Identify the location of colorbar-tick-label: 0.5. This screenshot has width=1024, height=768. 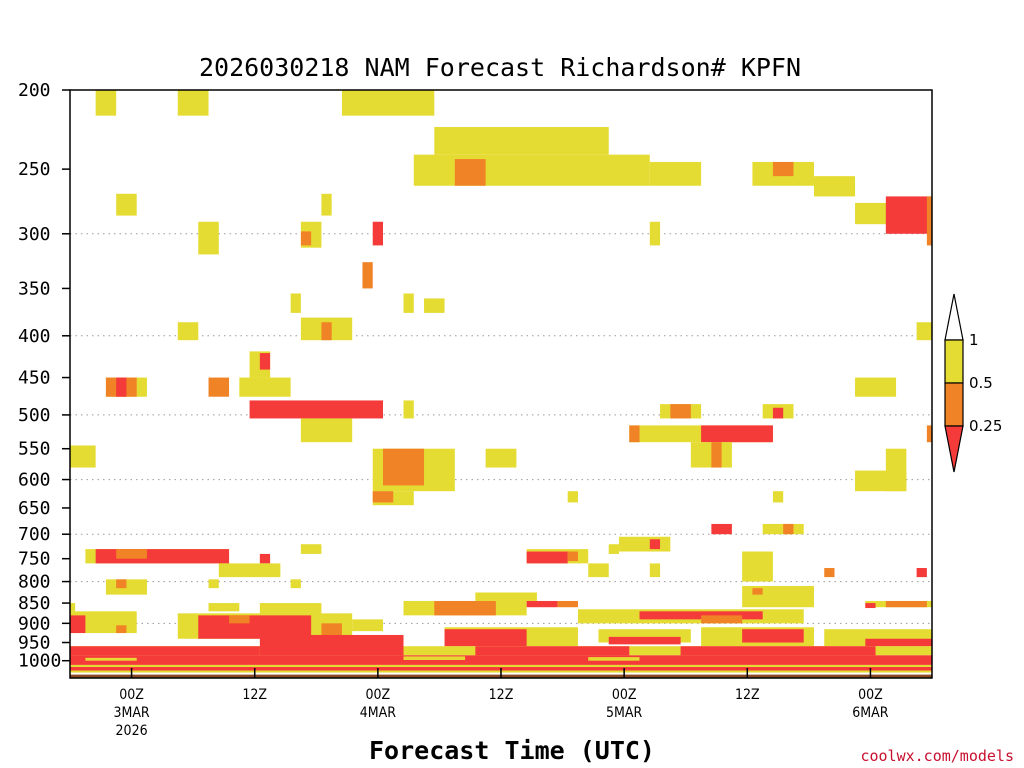
(981, 383).